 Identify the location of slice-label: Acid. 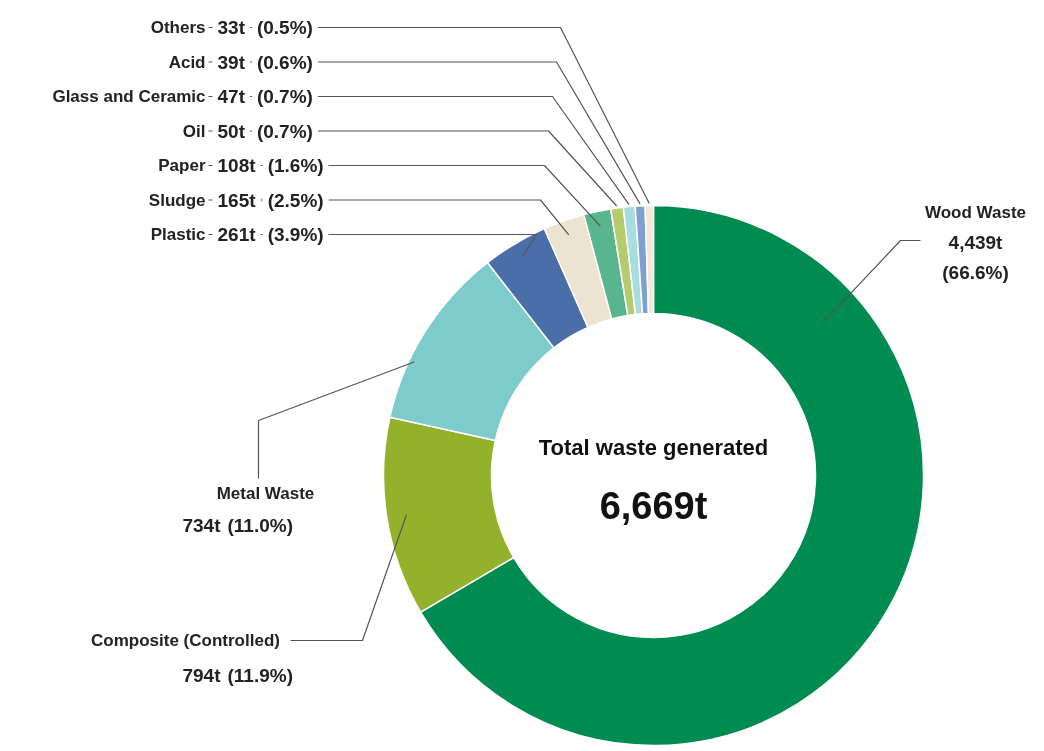
(187, 62).